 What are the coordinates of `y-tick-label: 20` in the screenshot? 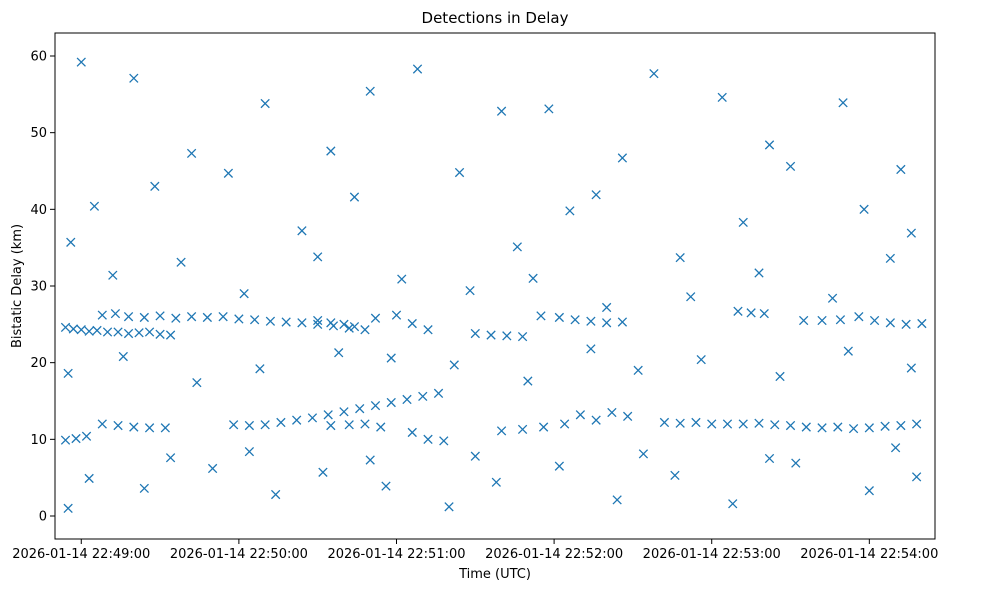 It's located at (38, 363).